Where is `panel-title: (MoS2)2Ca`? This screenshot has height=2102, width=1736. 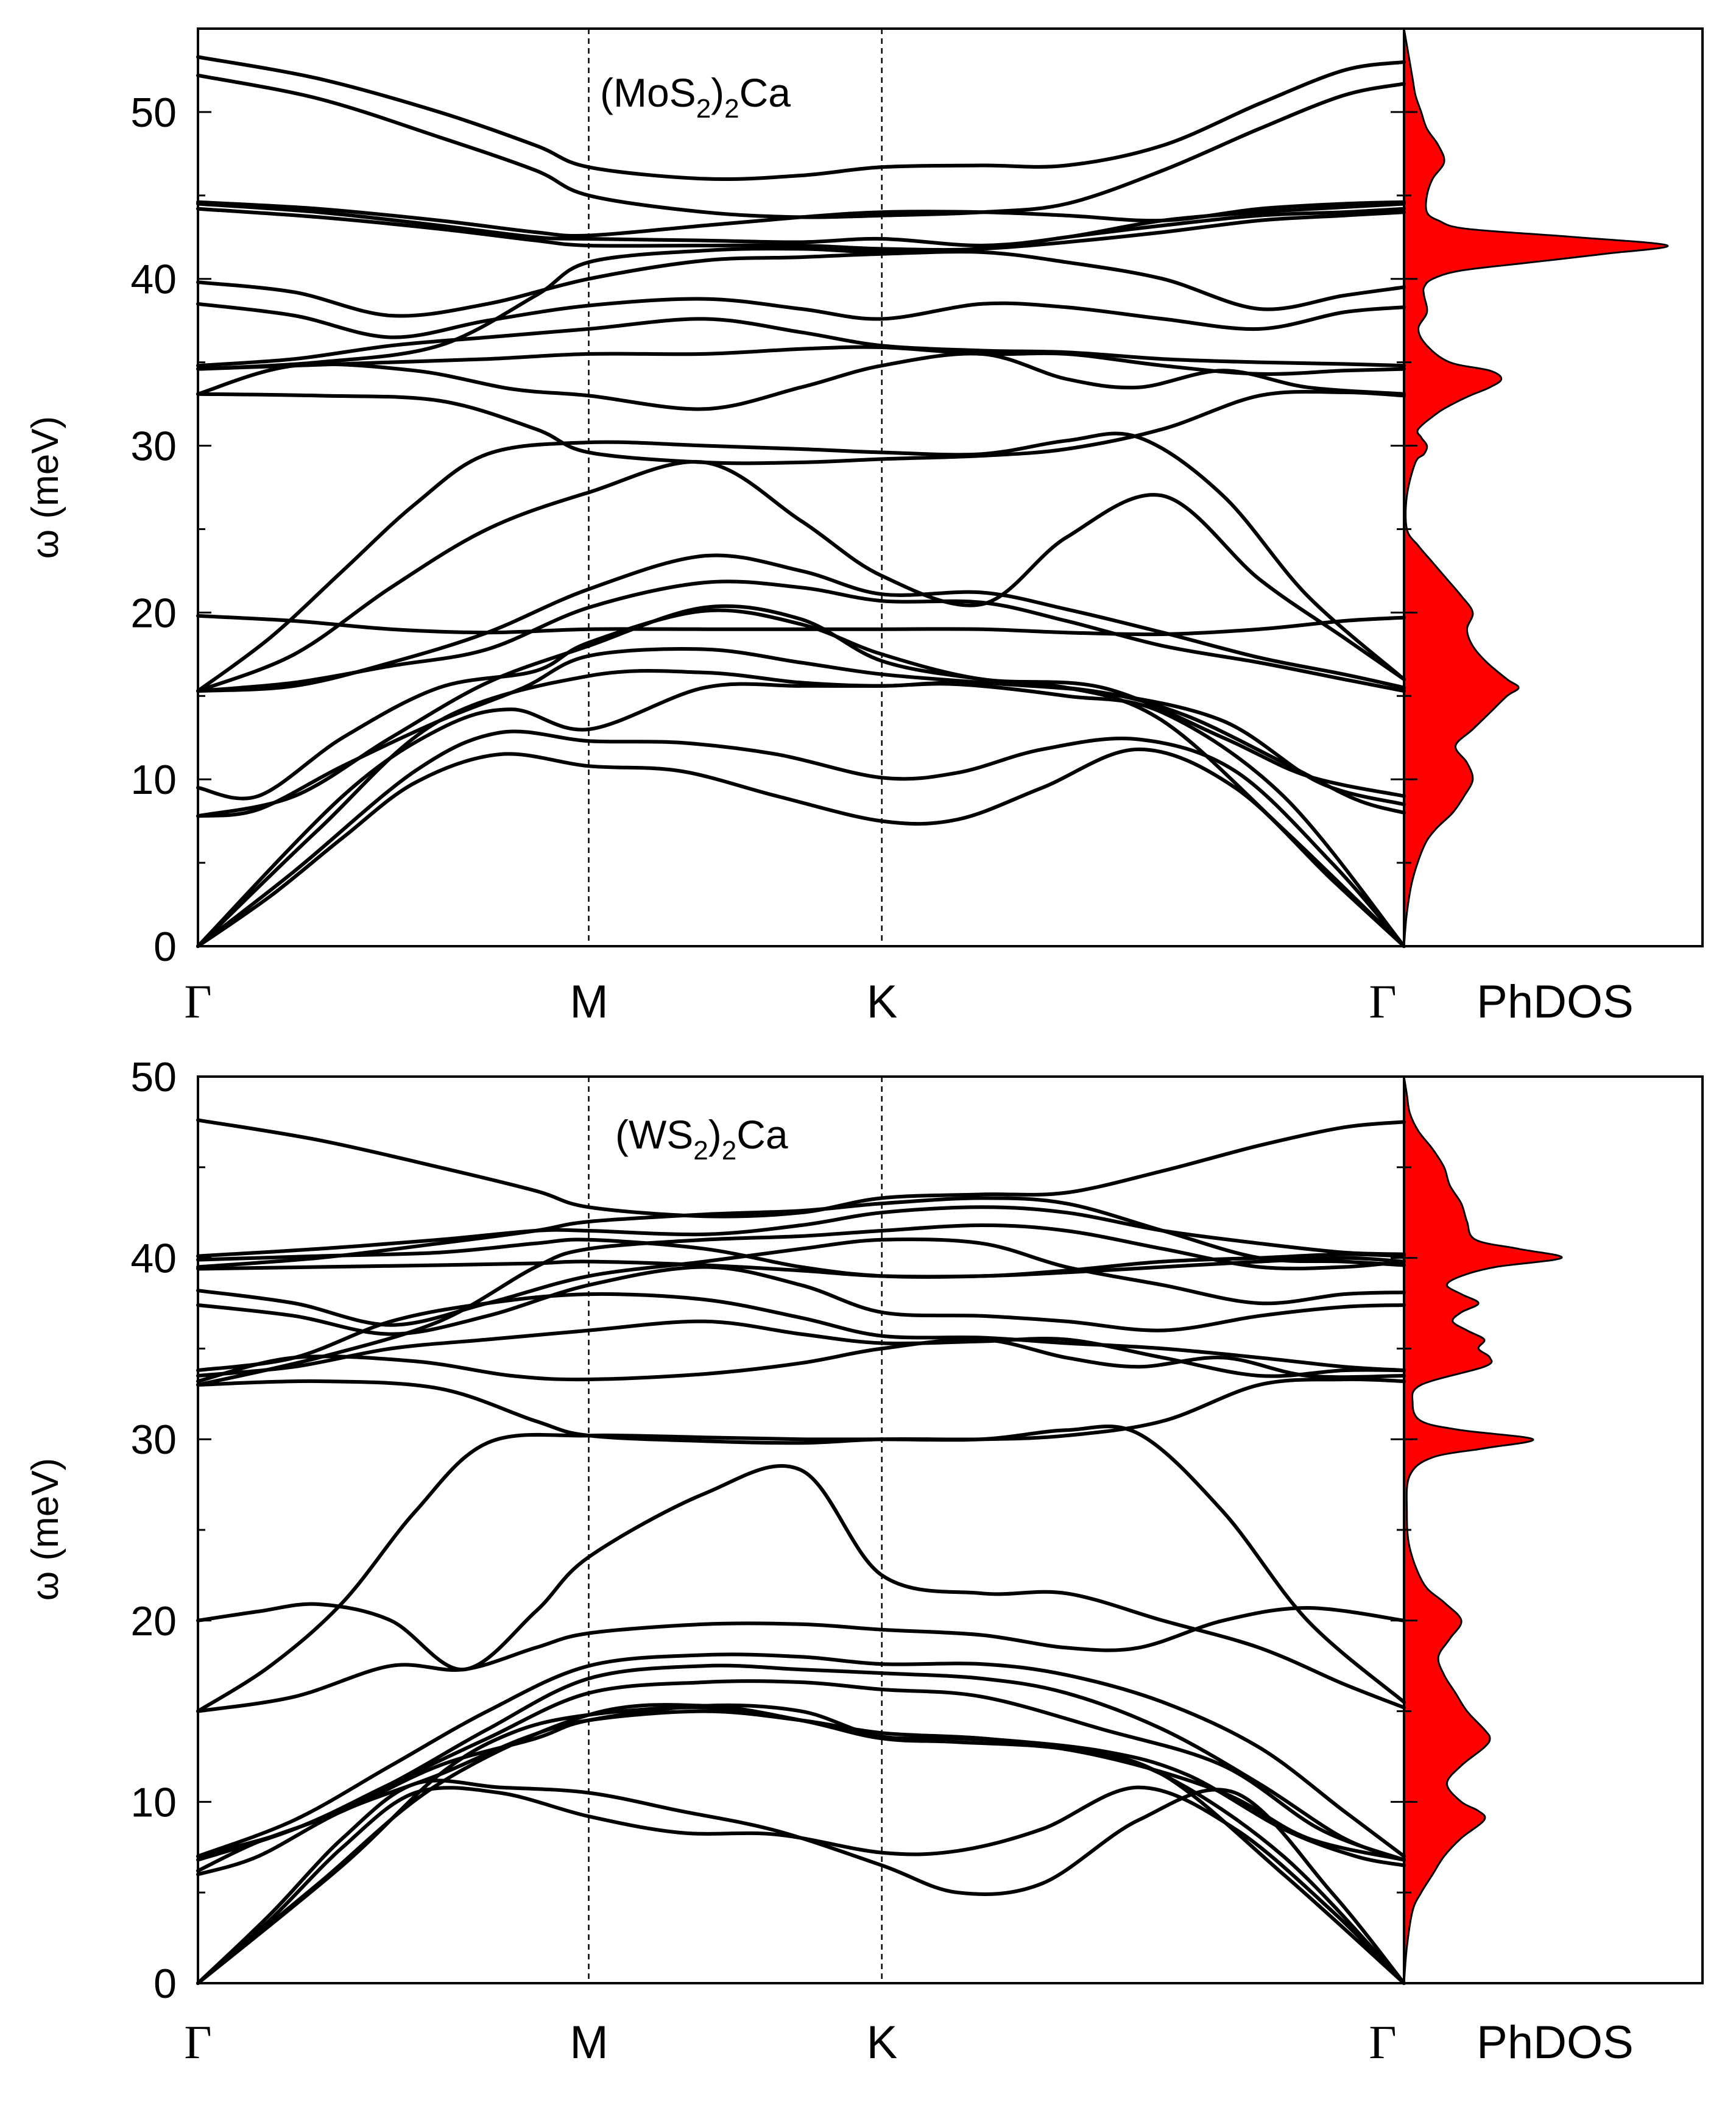 panel-title: (MoS2)2Ca is located at coordinates (695, 97).